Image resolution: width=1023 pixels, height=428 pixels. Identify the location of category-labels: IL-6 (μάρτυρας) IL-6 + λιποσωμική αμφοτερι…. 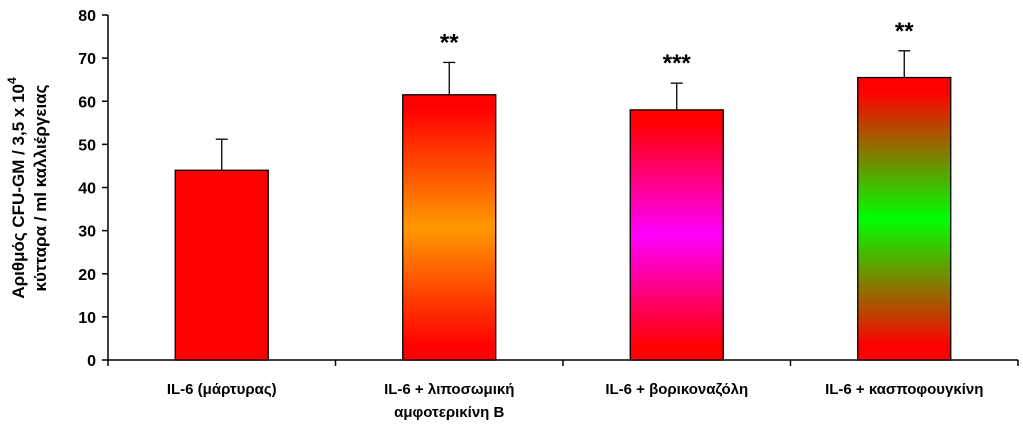
(575, 401).